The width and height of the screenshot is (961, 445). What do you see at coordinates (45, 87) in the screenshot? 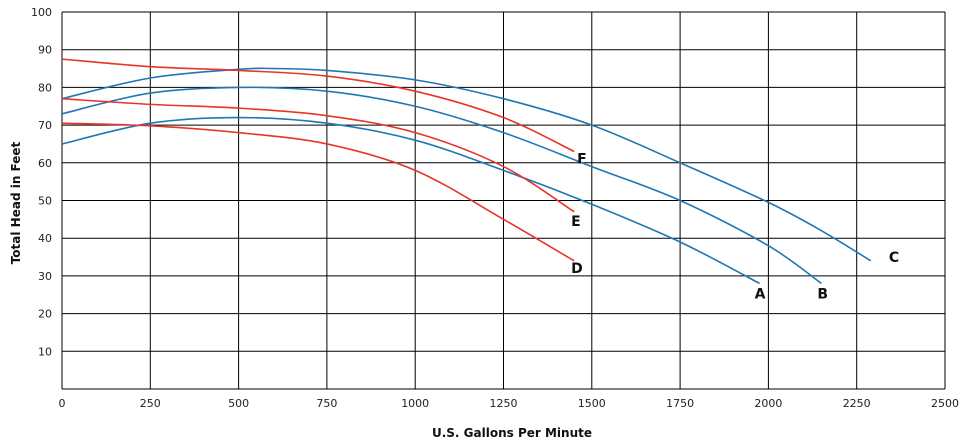
I see `y-tick-label: 80` at bounding box center [45, 87].